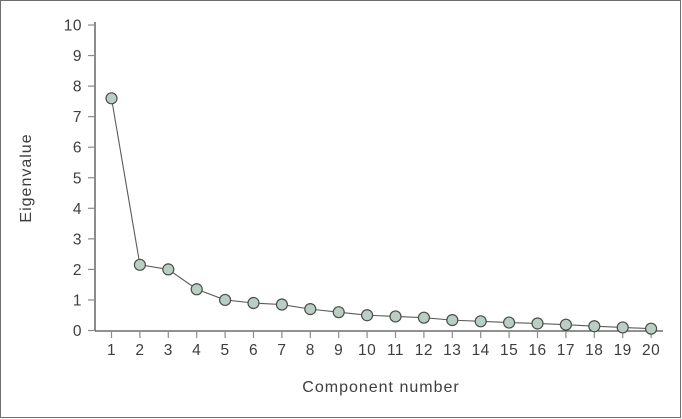 The width and height of the screenshot is (682, 419). I want to click on x-tick-label: 5, so click(225, 350).